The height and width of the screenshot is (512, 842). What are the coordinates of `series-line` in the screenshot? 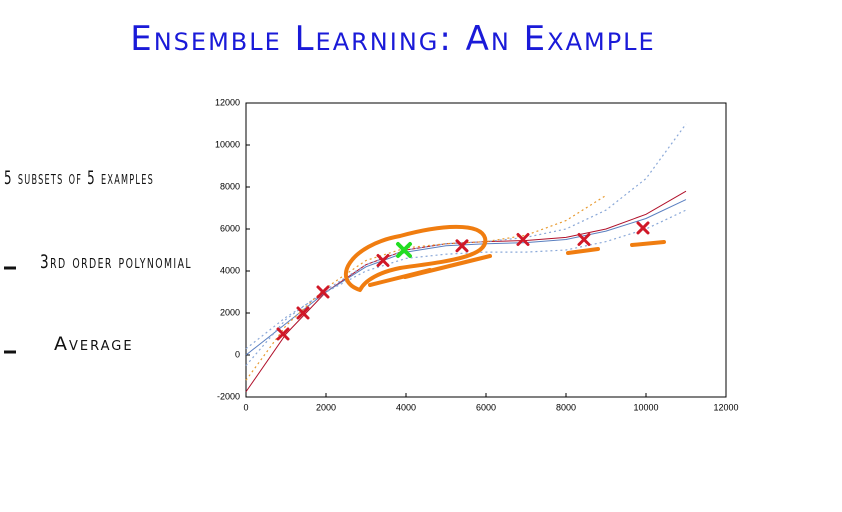 It's located at (466, 279).